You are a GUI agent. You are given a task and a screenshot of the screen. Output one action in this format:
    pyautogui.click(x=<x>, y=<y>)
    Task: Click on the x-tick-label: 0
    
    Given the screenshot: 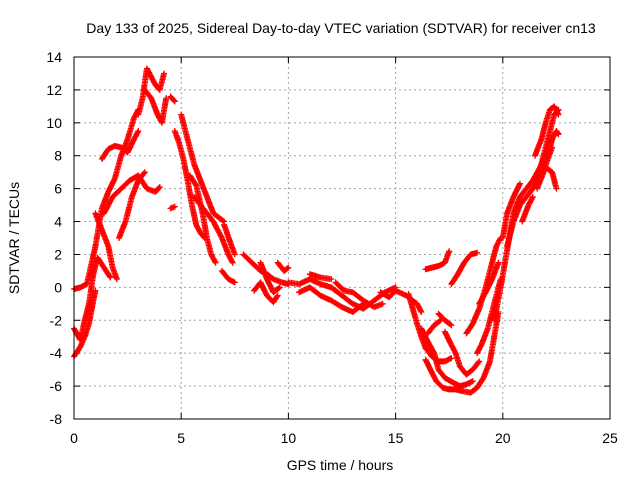 What is the action you would take?
    pyautogui.click(x=74, y=438)
    